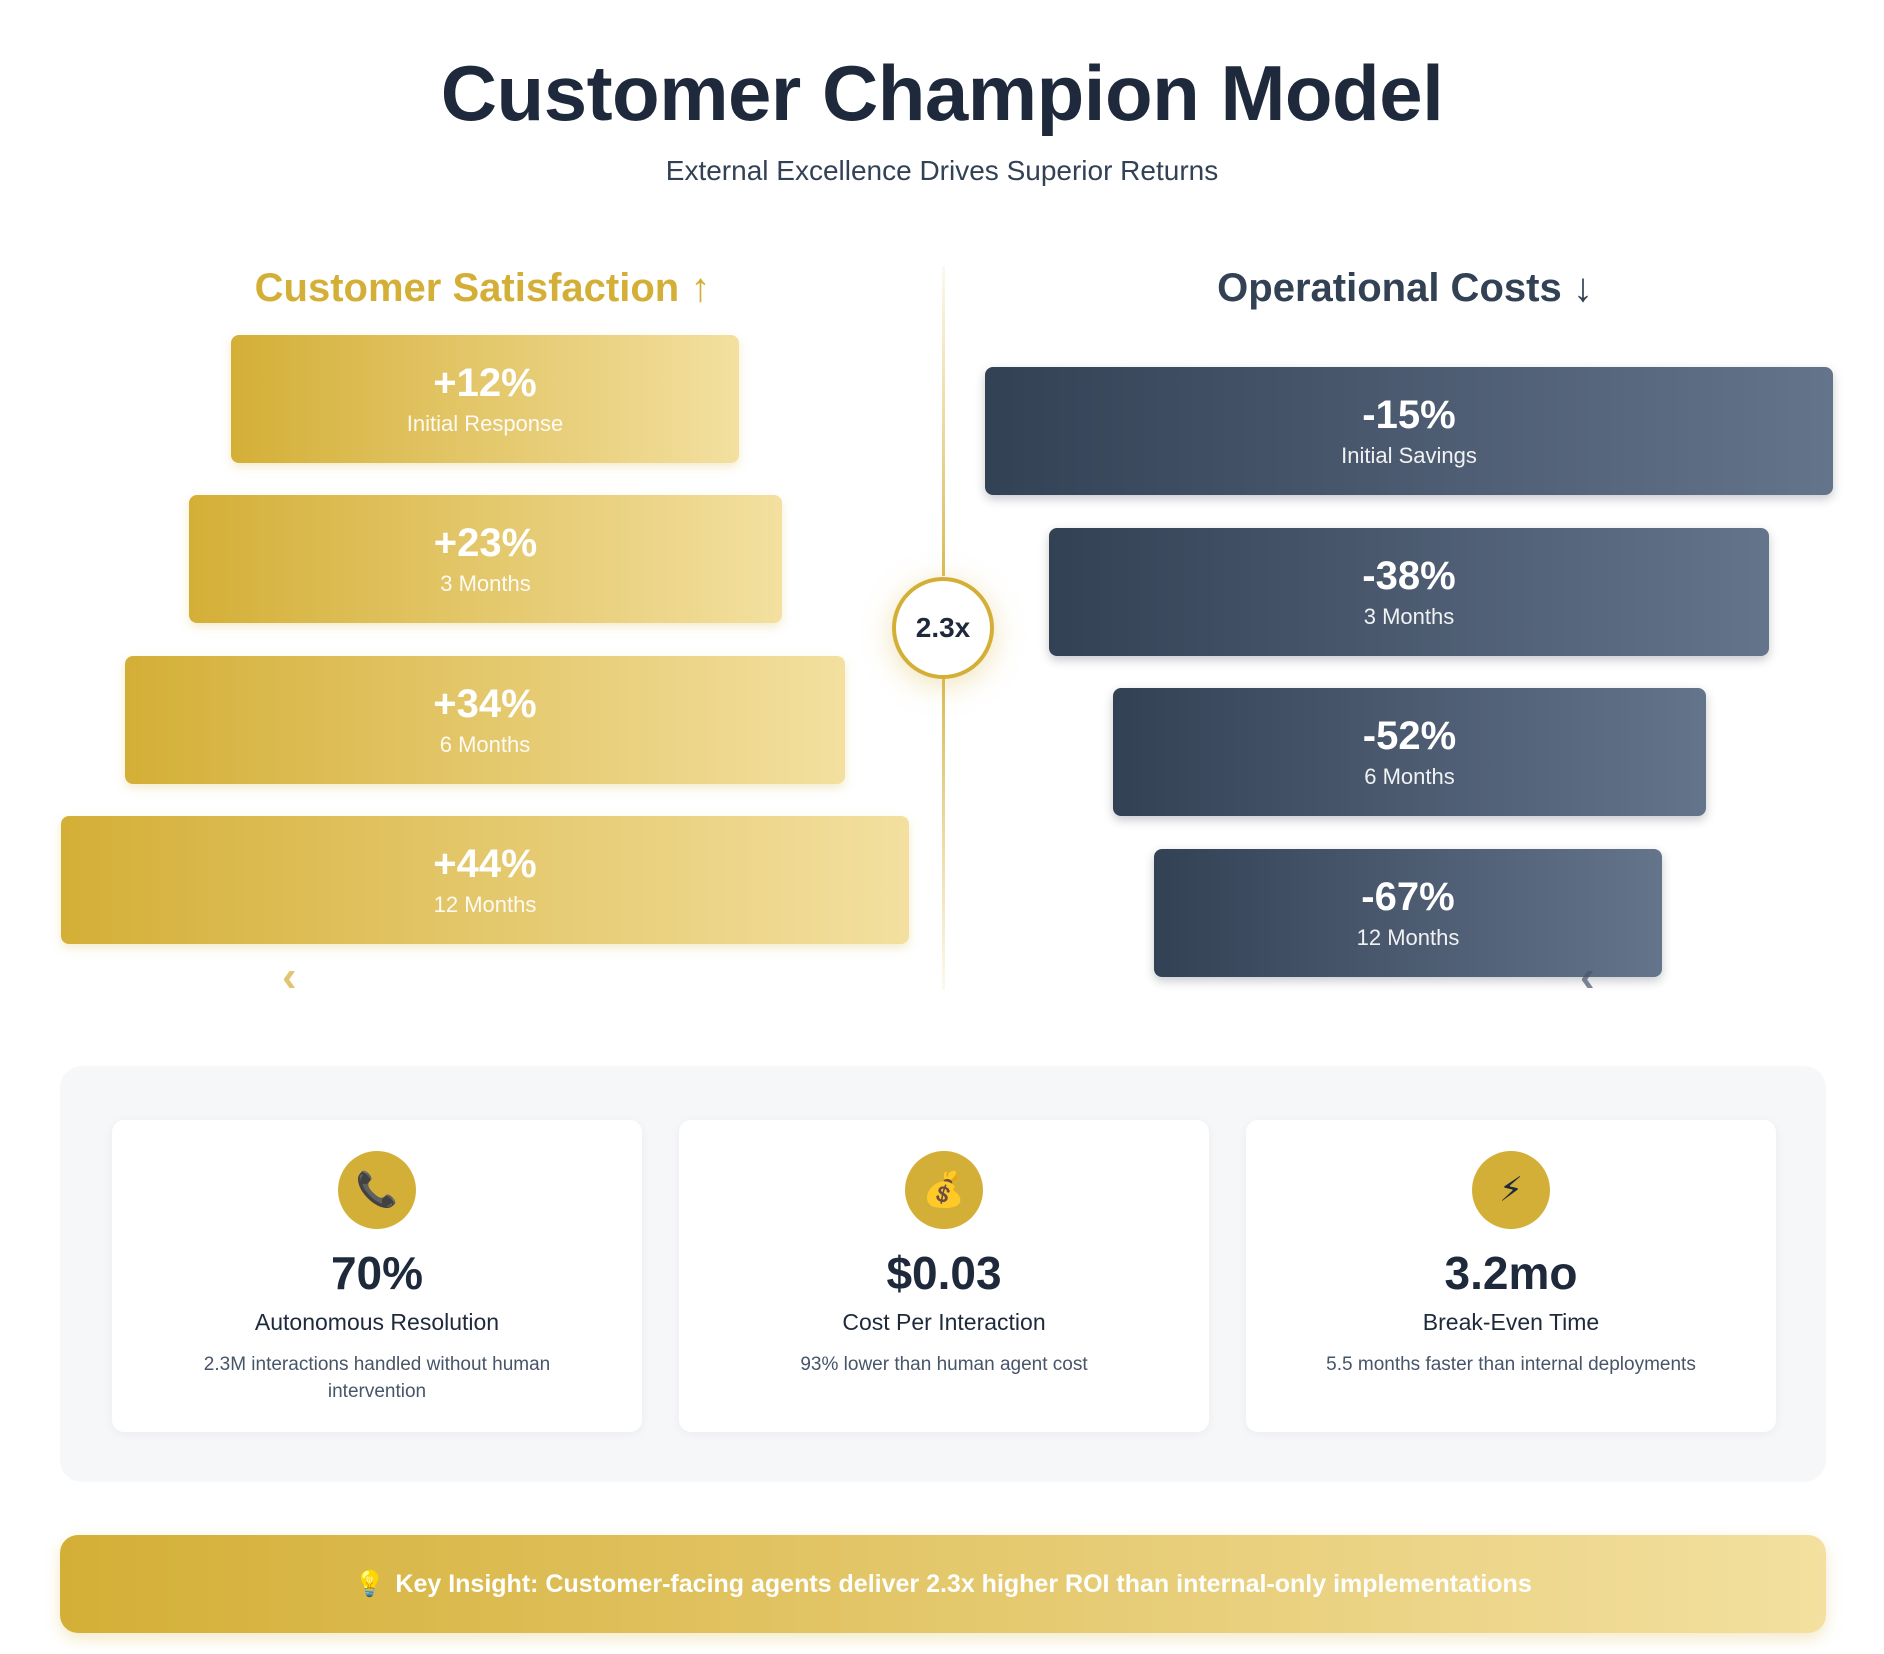  I want to click on satisfaction-period: 12 Months, so click(485, 904).